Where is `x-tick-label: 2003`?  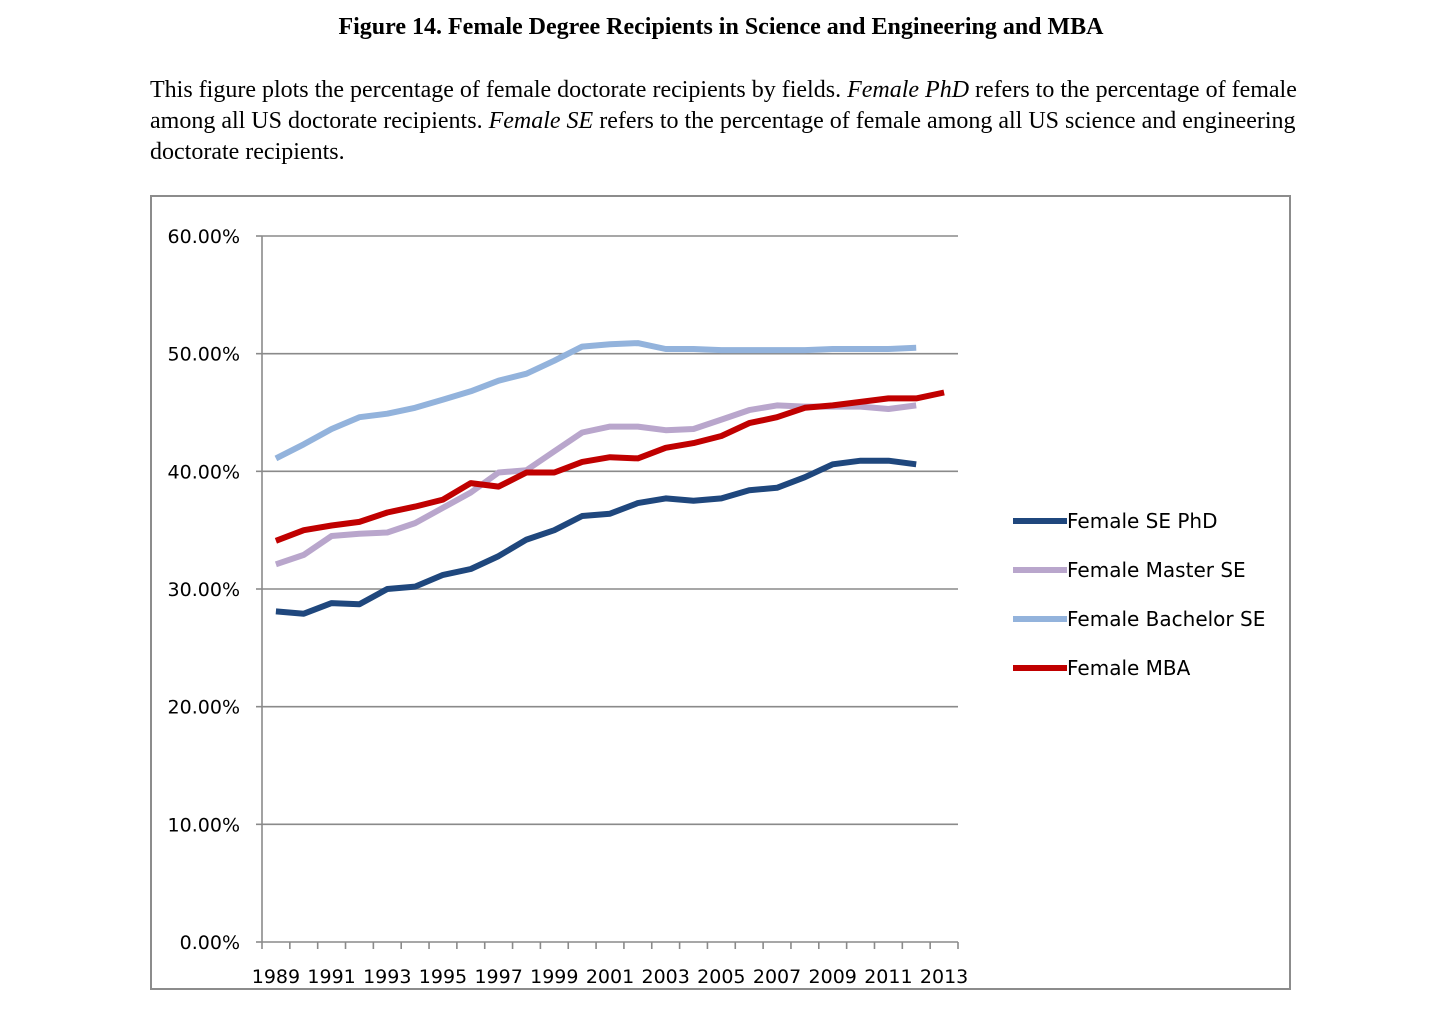 x-tick-label: 2003 is located at coordinates (666, 977).